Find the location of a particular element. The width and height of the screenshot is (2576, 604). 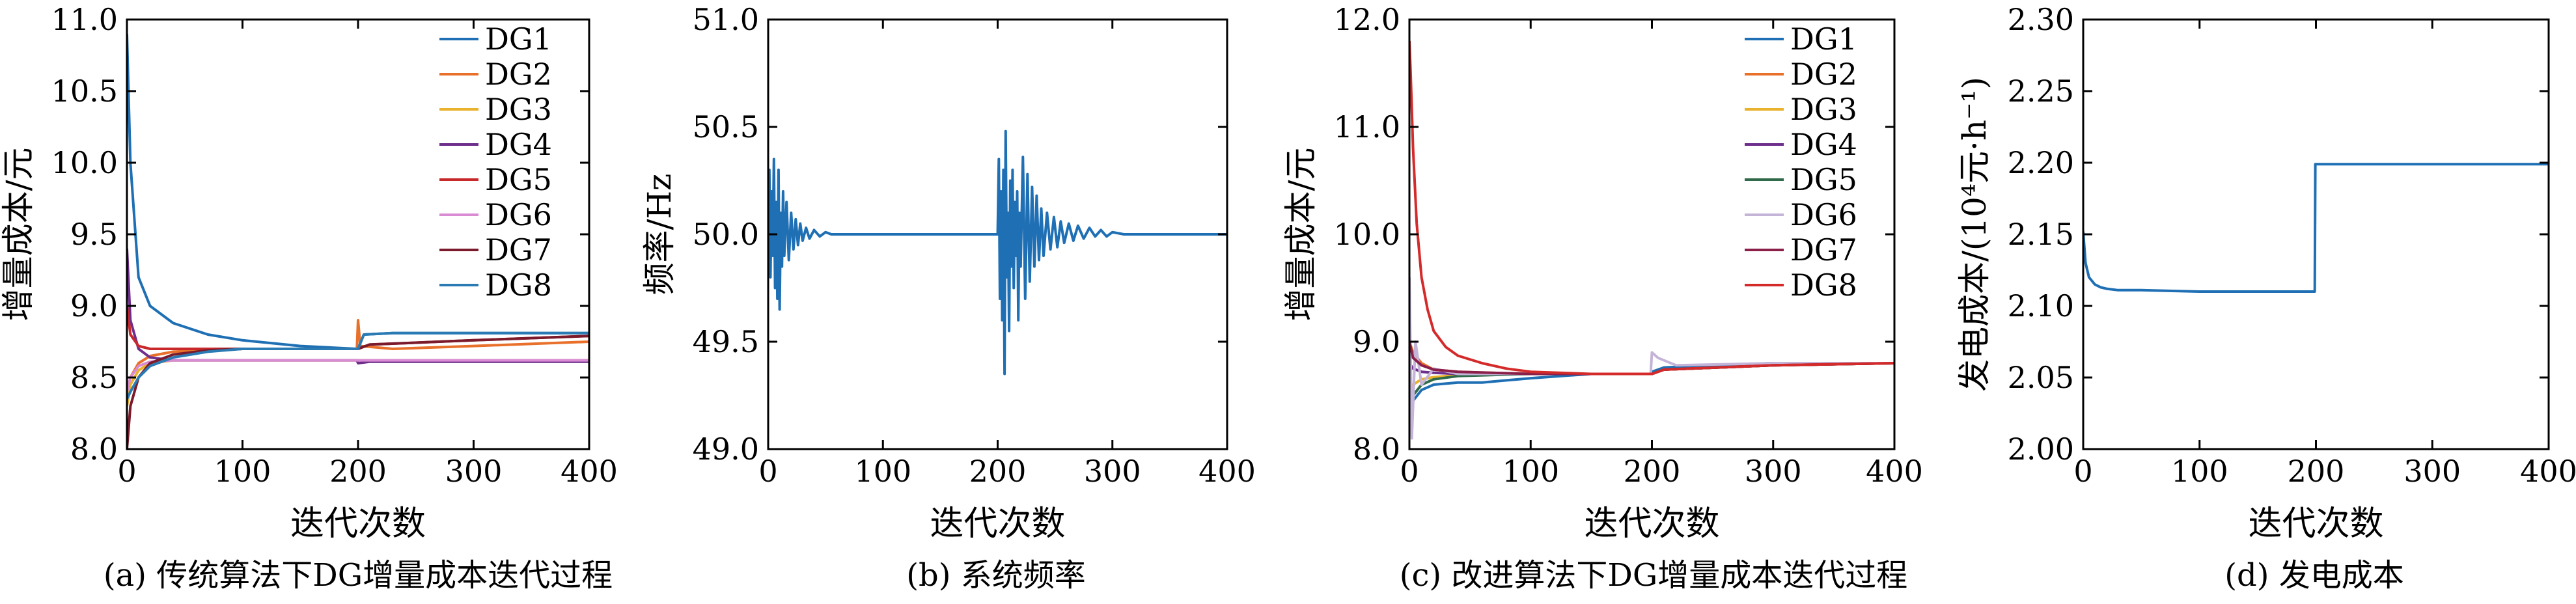

series-line-dg3 is located at coordinates (358, 383).